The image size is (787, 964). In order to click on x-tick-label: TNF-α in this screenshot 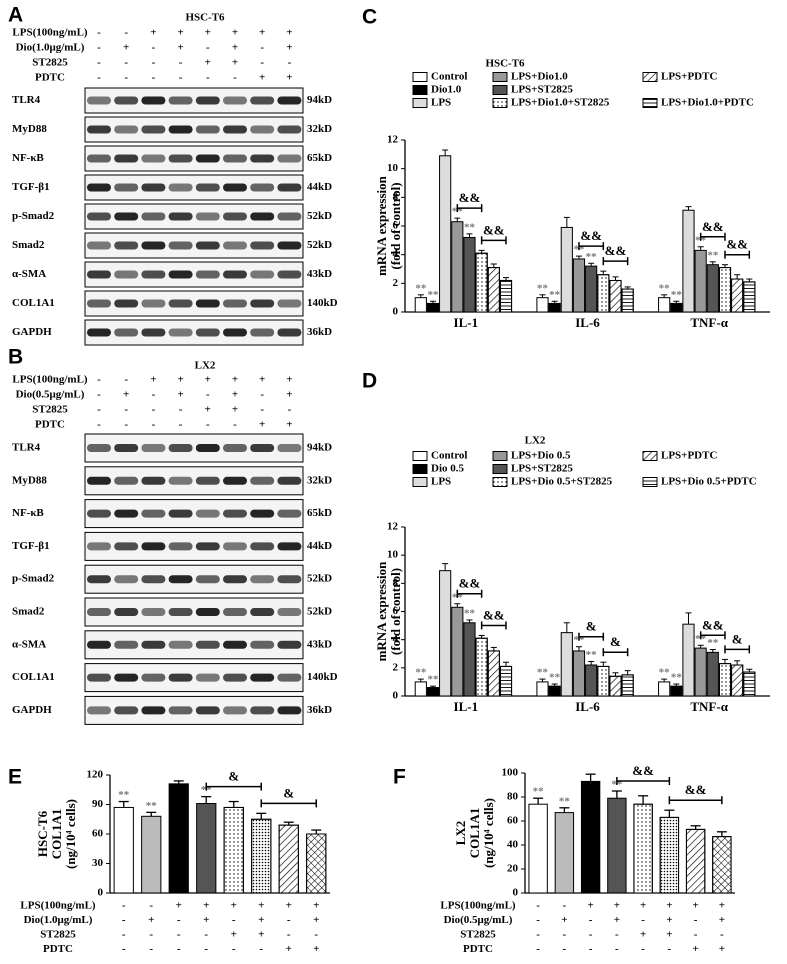, I will do `click(709, 322)`.